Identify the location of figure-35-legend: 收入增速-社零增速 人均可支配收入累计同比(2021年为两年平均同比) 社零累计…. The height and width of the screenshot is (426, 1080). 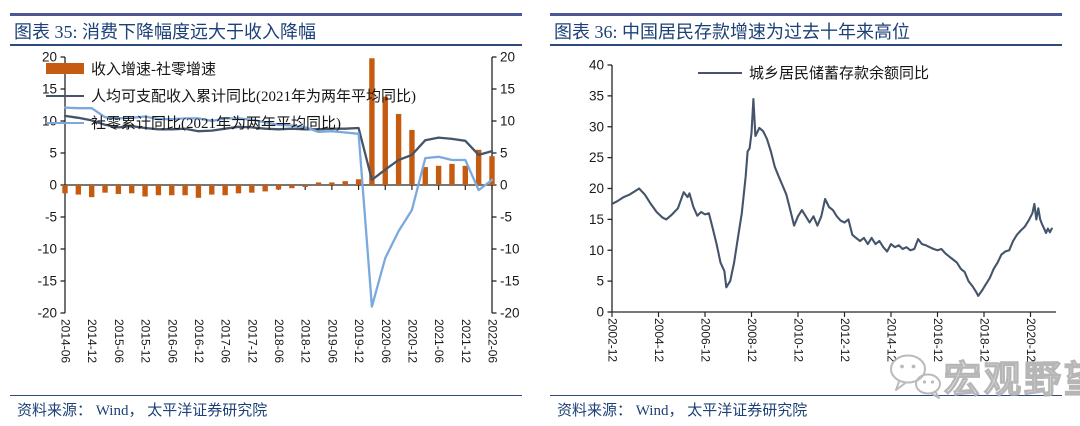
(231, 100).